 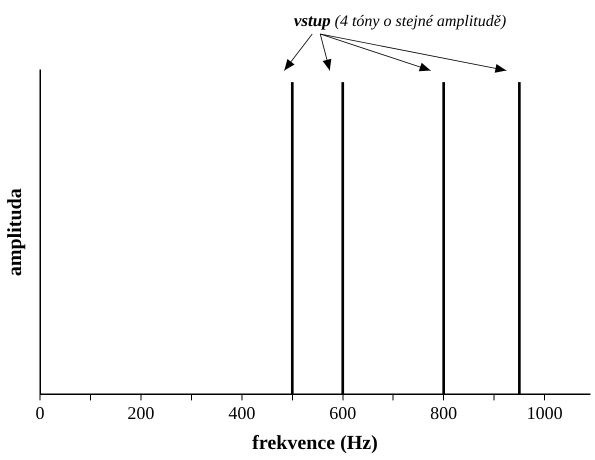 I want to click on x-tick-label: 0, so click(x=40, y=412).